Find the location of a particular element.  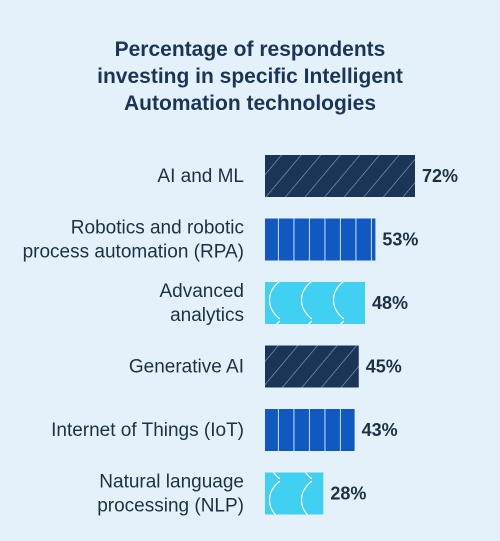

category-label-internet-of-things-iot: Internet of Things (IoT) is located at coordinates (147, 430).